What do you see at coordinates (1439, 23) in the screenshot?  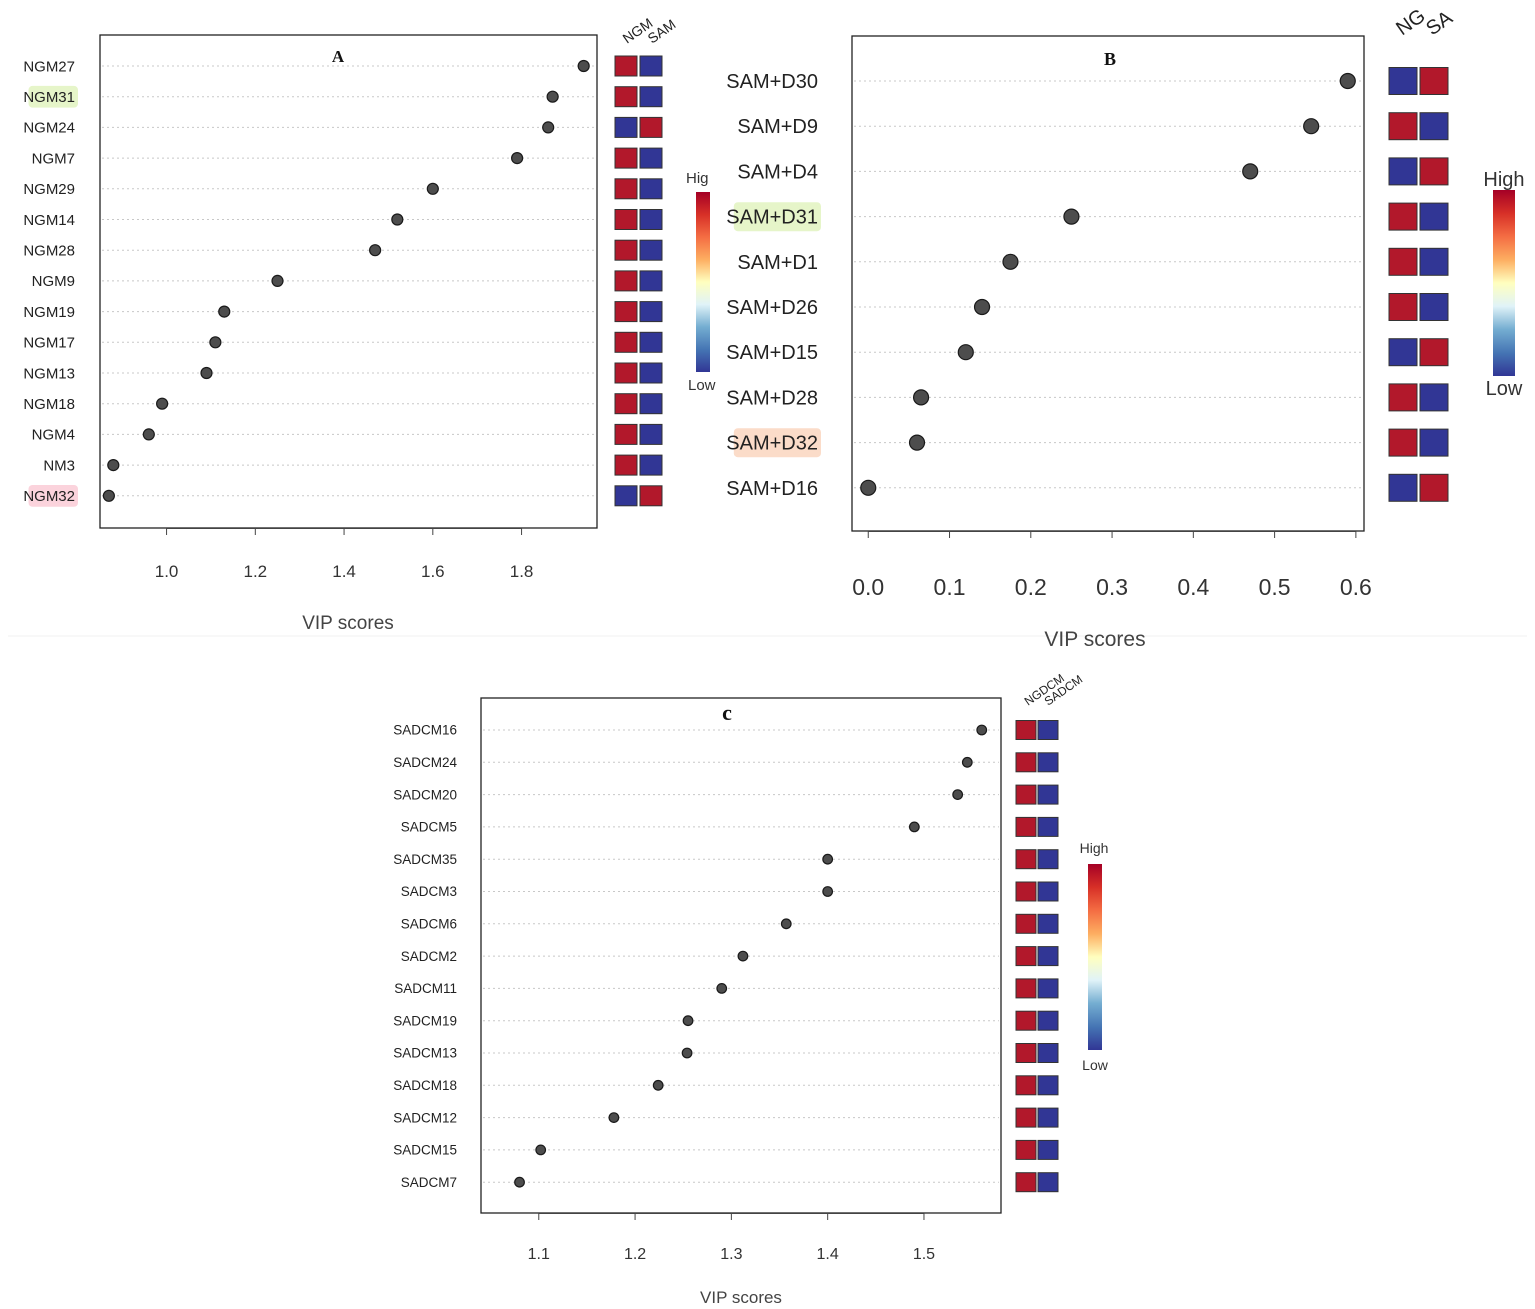 I see `group-label: SA` at bounding box center [1439, 23].